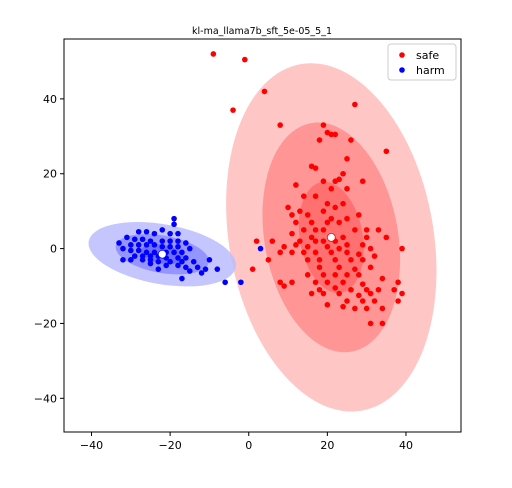 The width and height of the screenshot is (512, 488). Describe the element at coordinates (45, 398) in the screenshot. I see `y-tick-label: −40` at that location.